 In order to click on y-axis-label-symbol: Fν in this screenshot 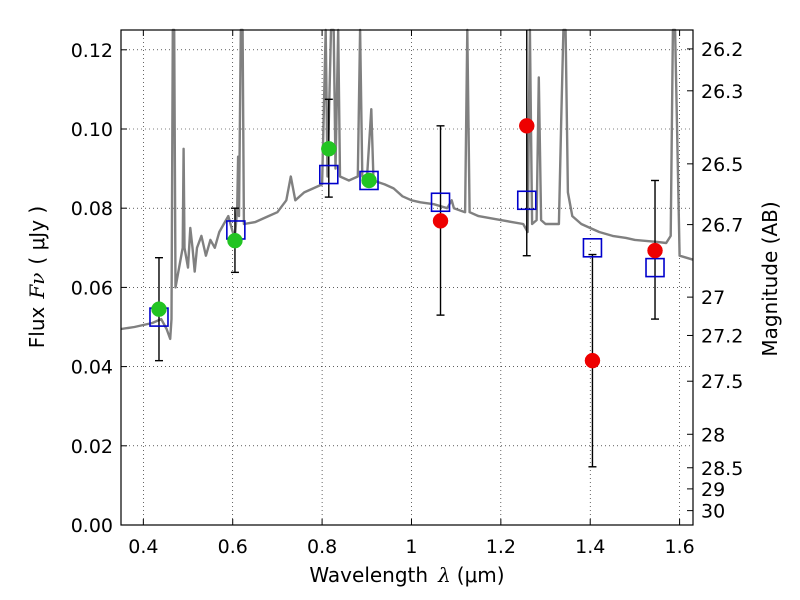, I will do `click(37, 286)`.